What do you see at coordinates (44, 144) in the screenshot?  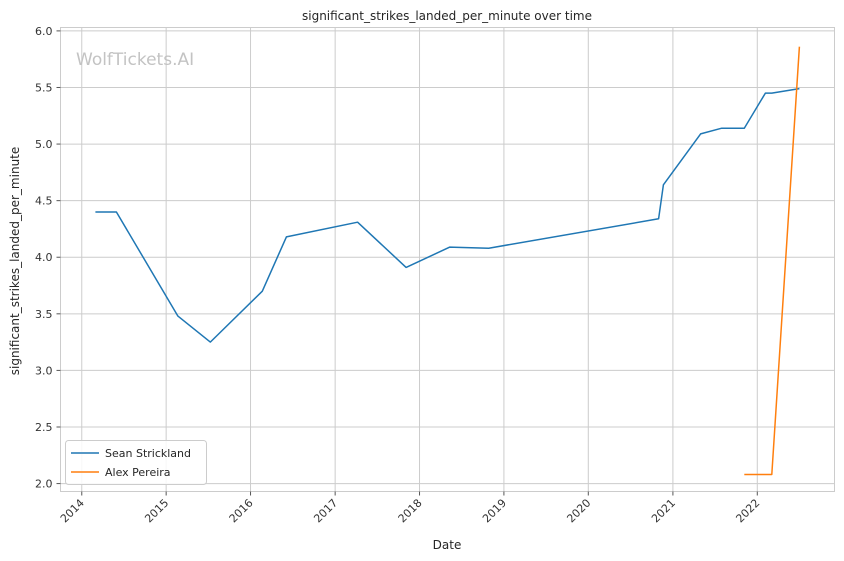 I see `y-tick-label: 5.0` at bounding box center [44, 144].